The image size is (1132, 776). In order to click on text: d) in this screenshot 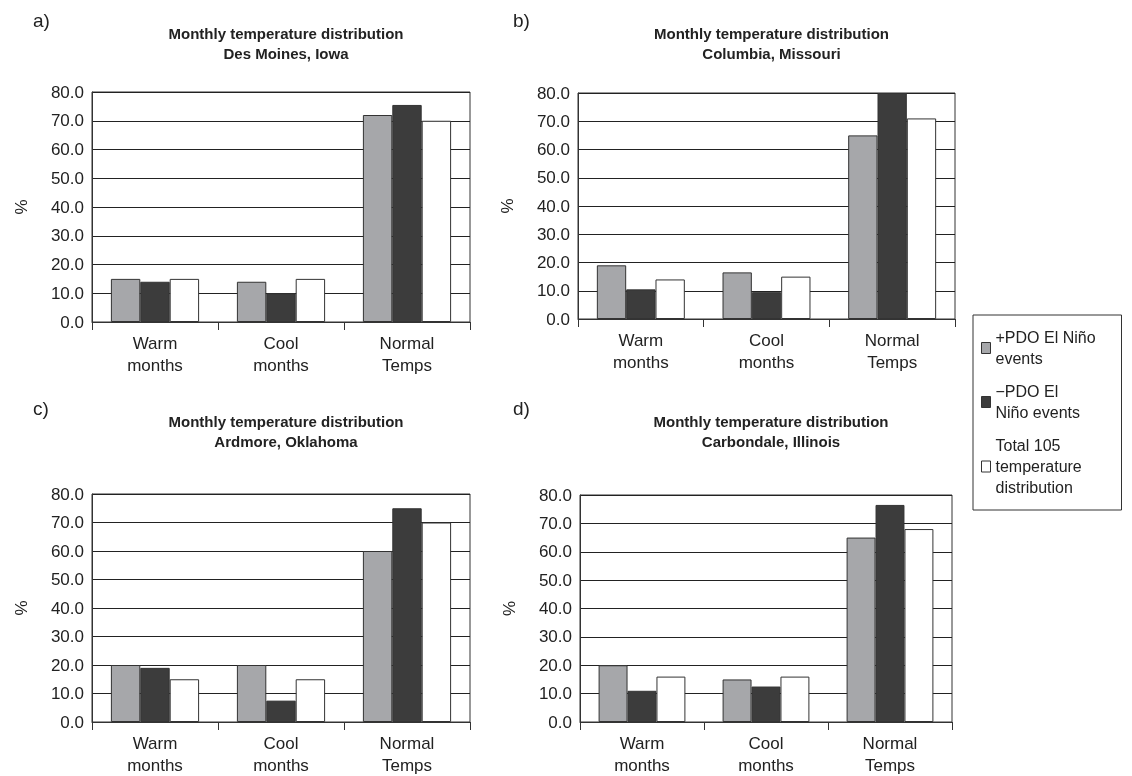, I will do `click(521, 408)`.